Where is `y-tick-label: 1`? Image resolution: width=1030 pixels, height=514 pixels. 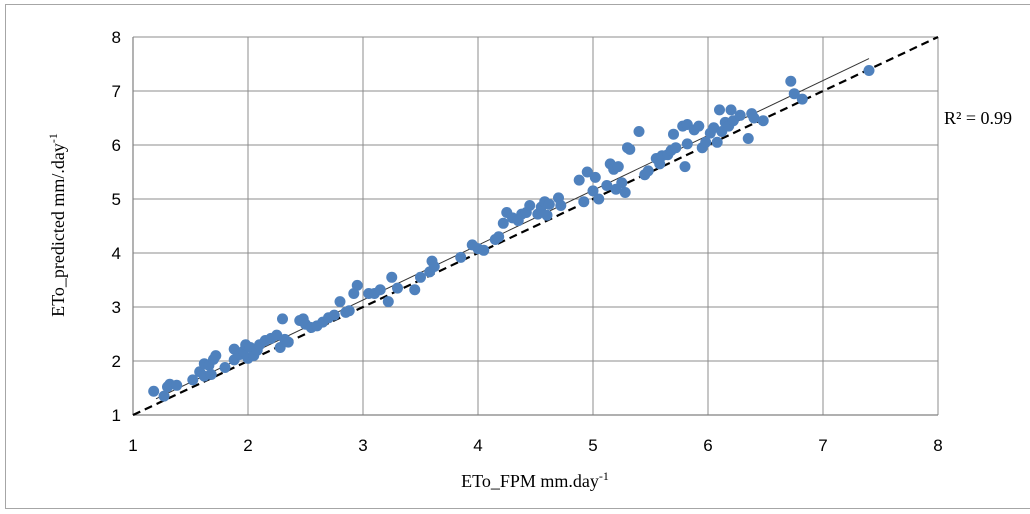
y-tick-label: 1 is located at coordinates (116, 415).